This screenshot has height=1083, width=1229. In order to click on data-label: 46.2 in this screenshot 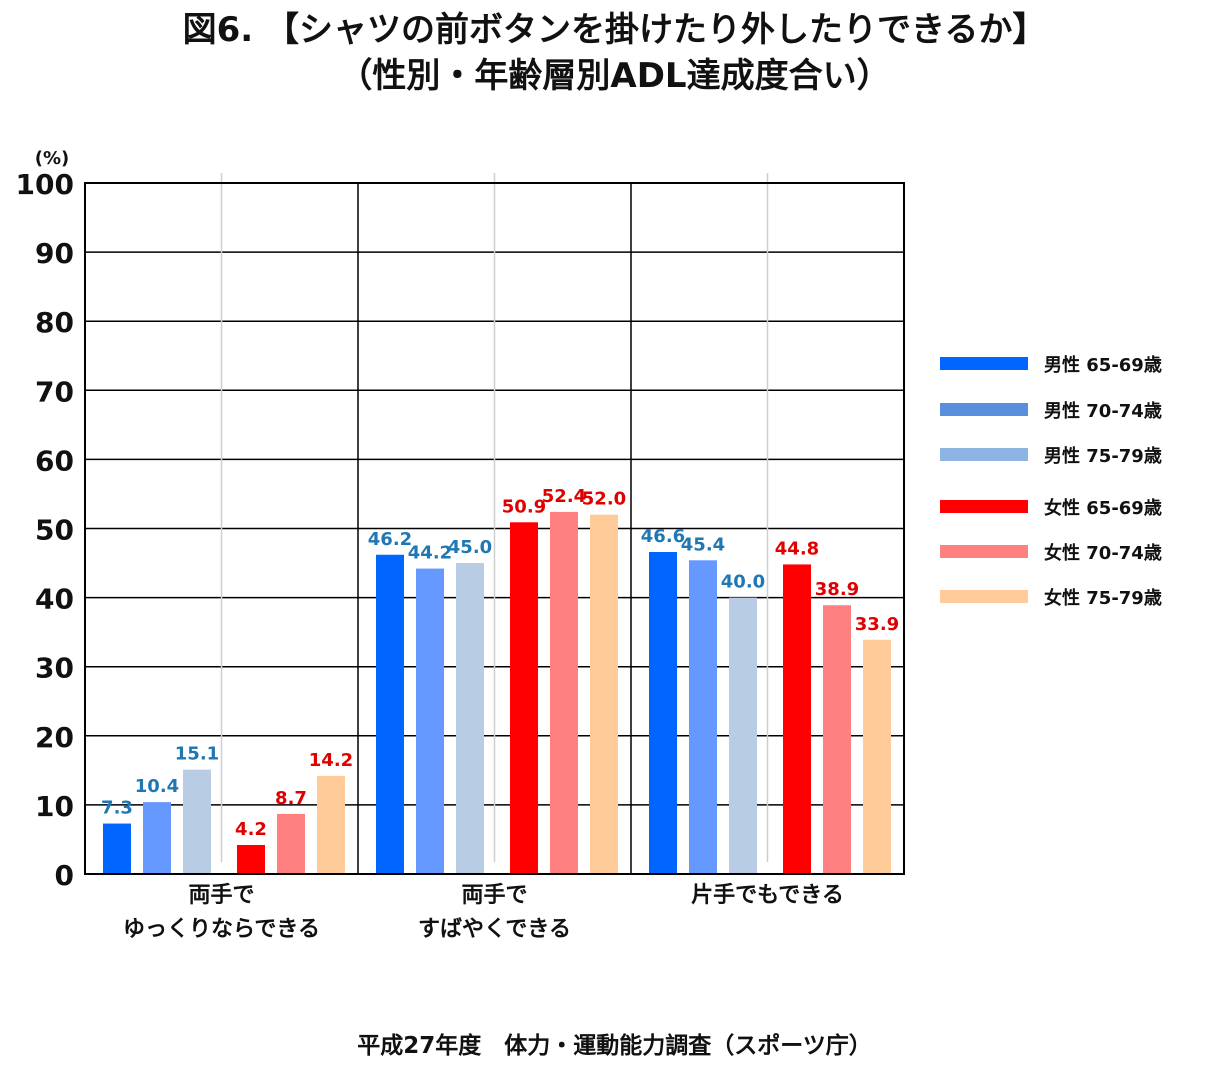, I will do `click(390, 539)`.